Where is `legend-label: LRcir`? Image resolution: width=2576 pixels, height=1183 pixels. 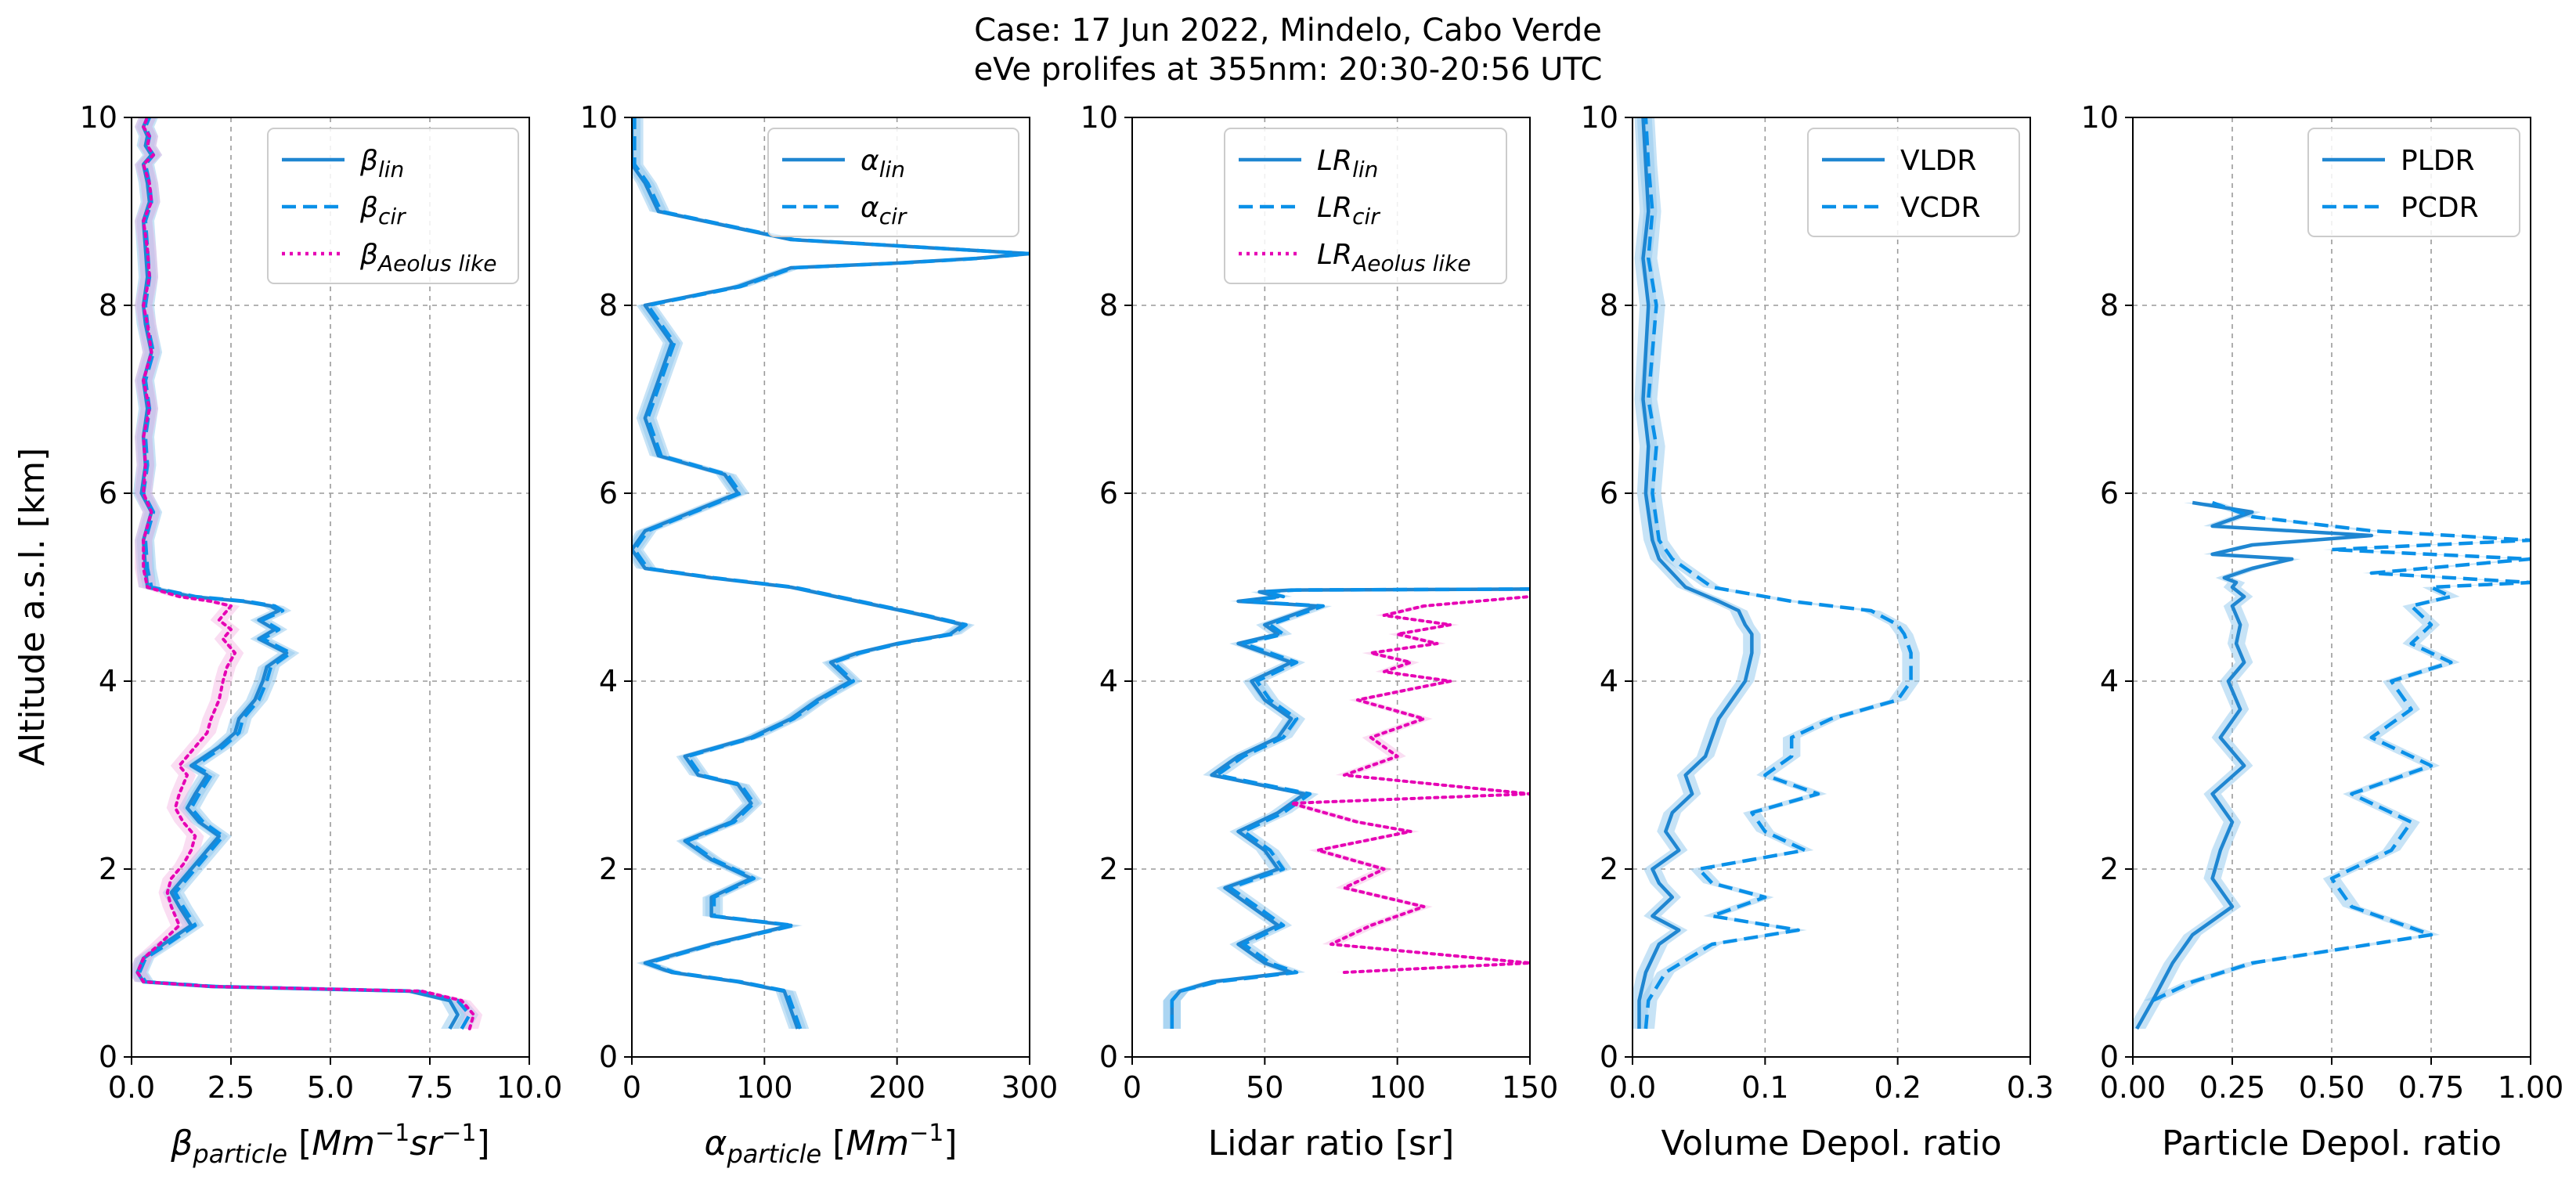
legend-label: LRcir is located at coordinates (1348, 210).